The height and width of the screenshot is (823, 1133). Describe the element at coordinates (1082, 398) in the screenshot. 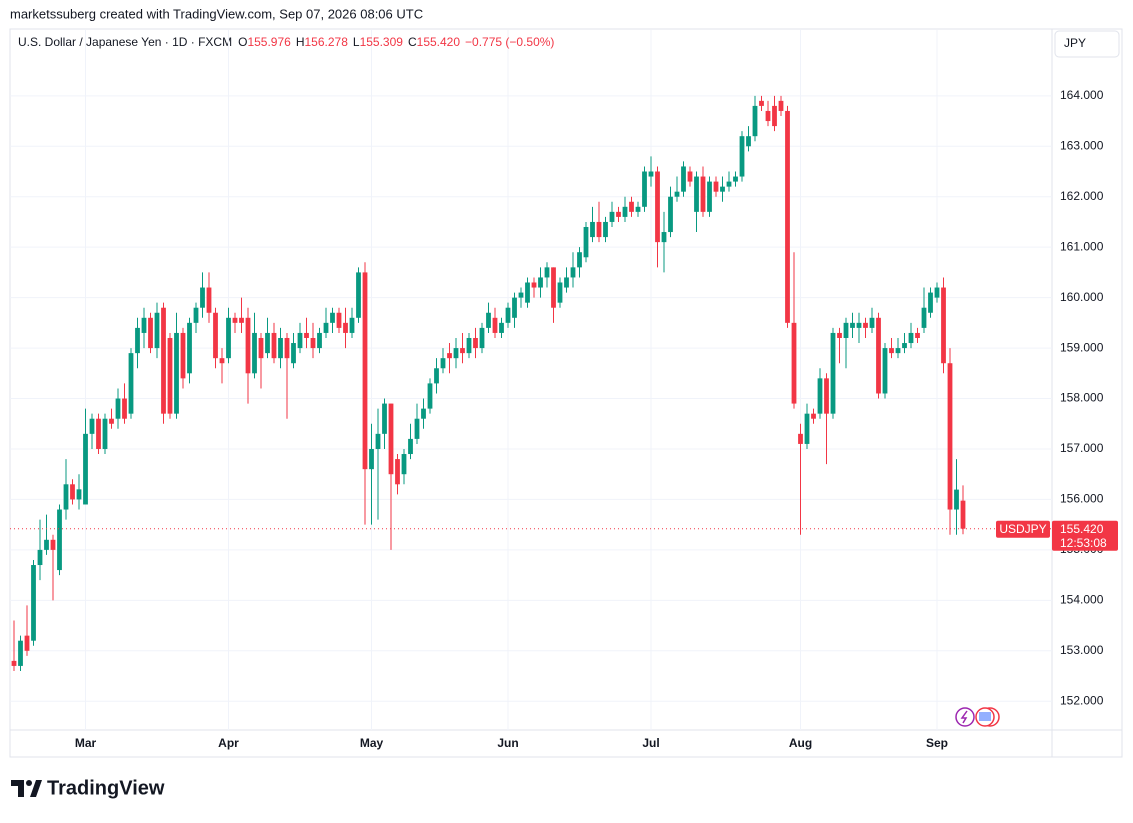

I see `y-tick-label: 158.000` at that location.